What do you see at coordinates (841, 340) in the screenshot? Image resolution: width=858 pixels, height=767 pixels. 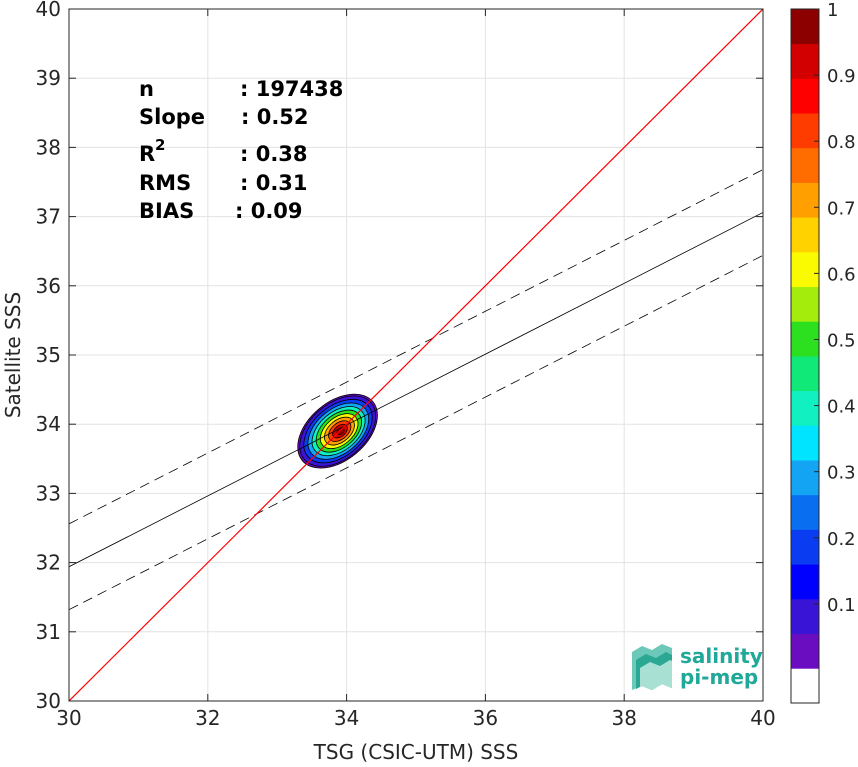 I see `colorbar-tick-label: 0.5` at bounding box center [841, 340].